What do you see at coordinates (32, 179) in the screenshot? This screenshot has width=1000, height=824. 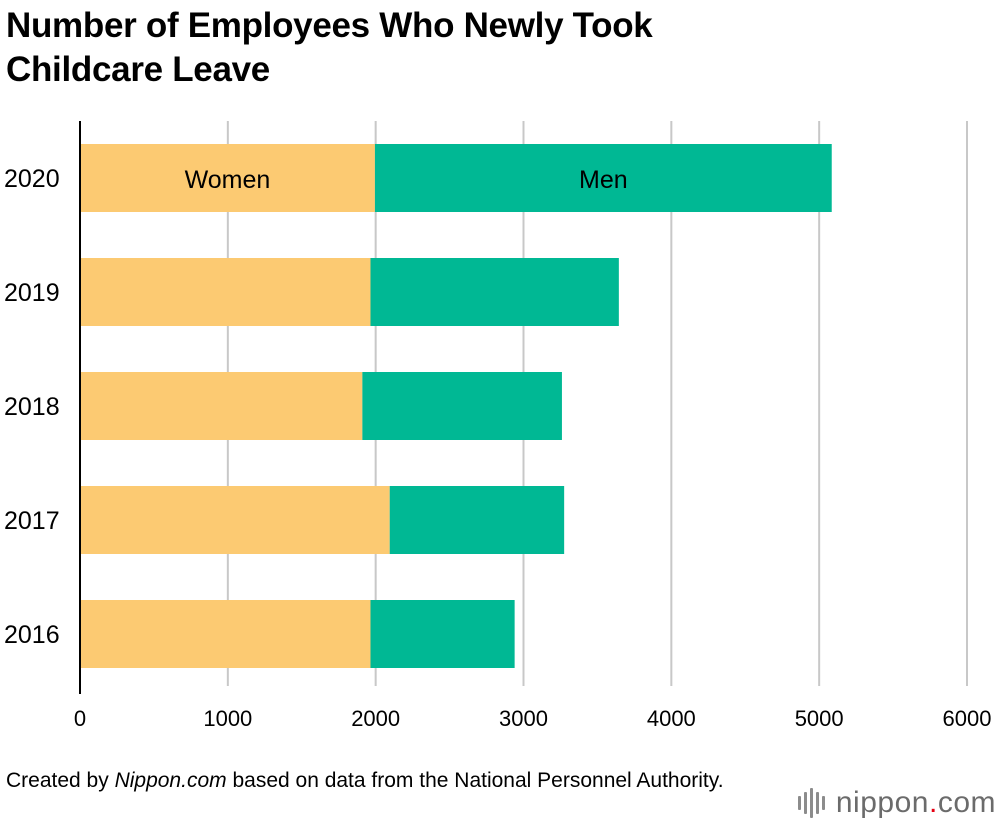 I see `y-tick-label-2020: 2020` at bounding box center [32, 179].